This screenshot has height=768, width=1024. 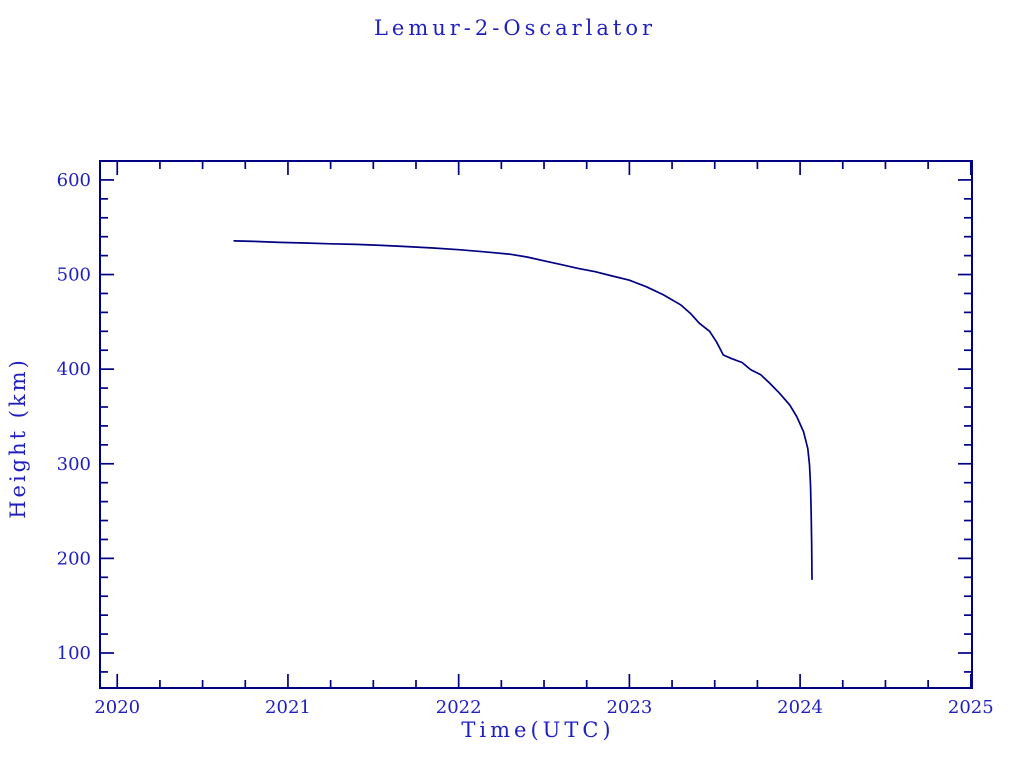 What do you see at coordinates (74, 180) in the screenshot?
I see `y-tick-label: 600` at bounding box center [74, 180].